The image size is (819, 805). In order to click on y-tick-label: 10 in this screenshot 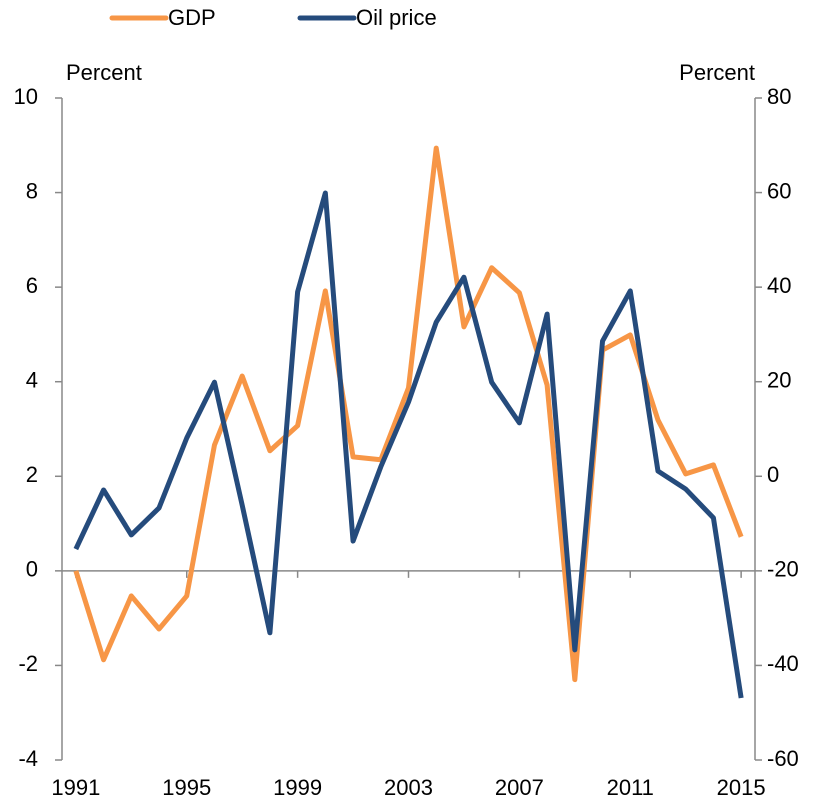, I will do `click(26, 96)`.